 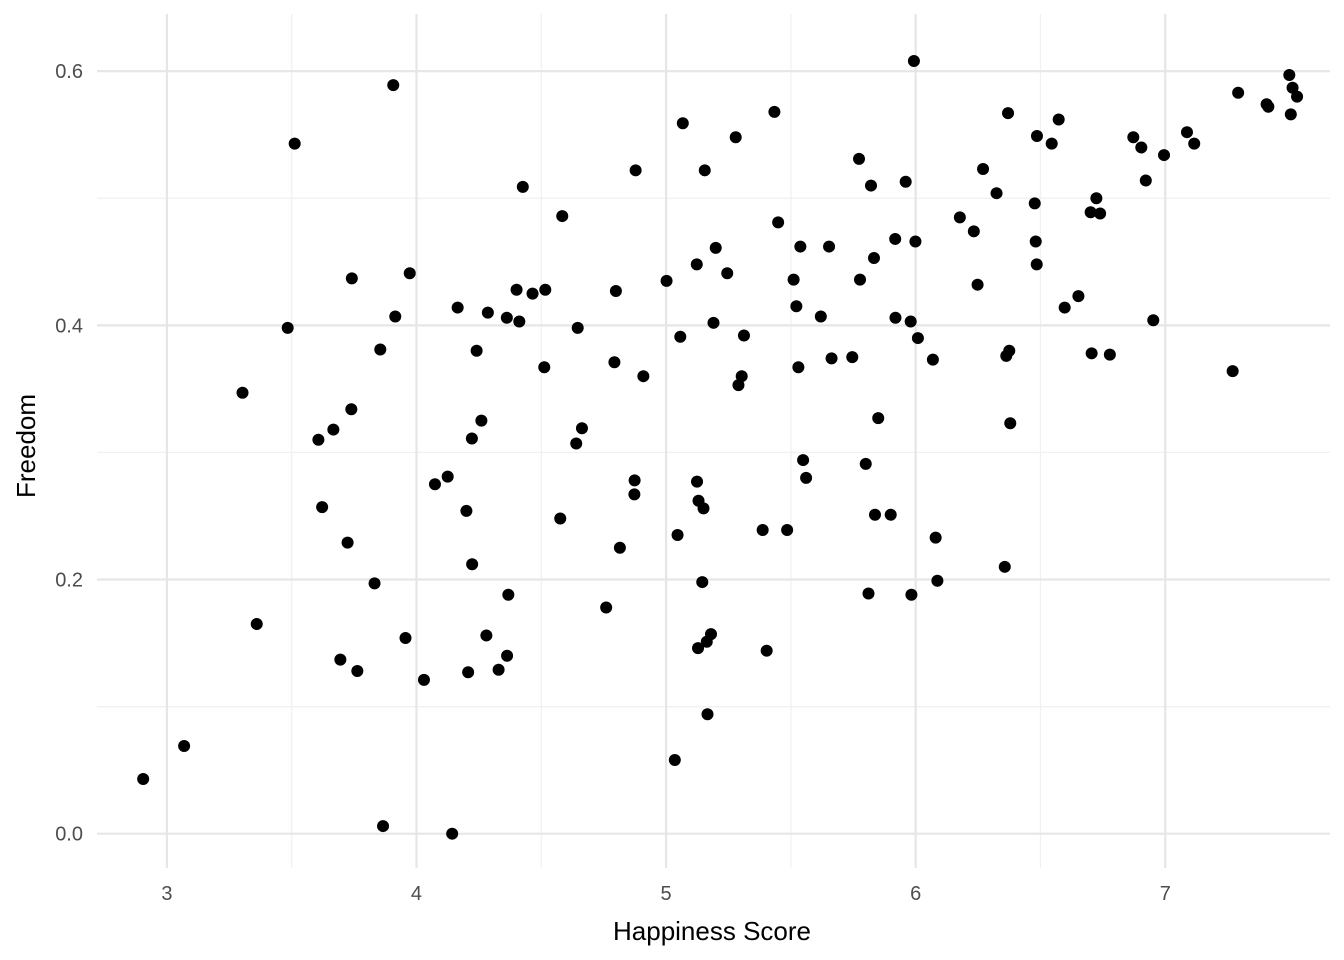 I want to click on x-tick-label: 7, so click(x=1165, y=894).